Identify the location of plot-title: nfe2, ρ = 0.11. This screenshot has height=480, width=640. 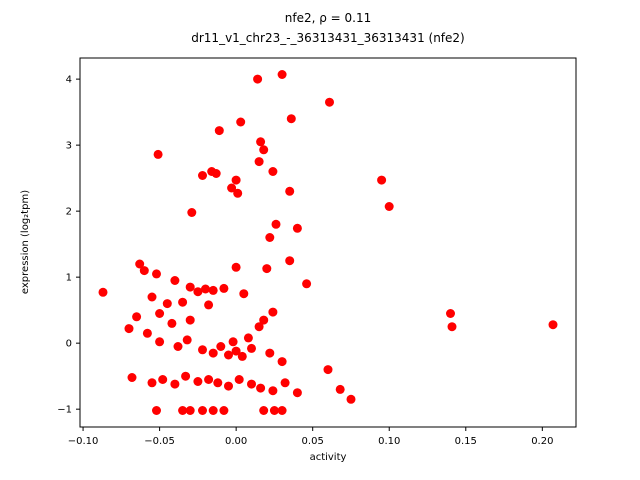
(328, 18).